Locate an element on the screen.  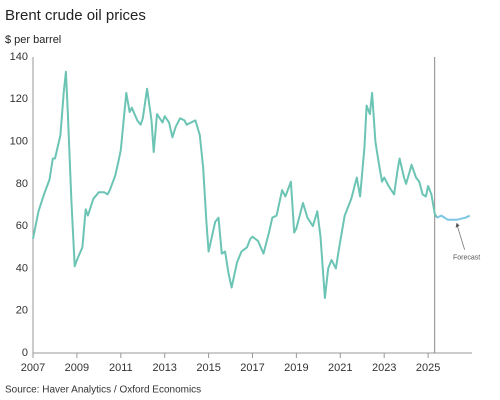
y-tick-label: 0 is located at coordinates (25, 353).